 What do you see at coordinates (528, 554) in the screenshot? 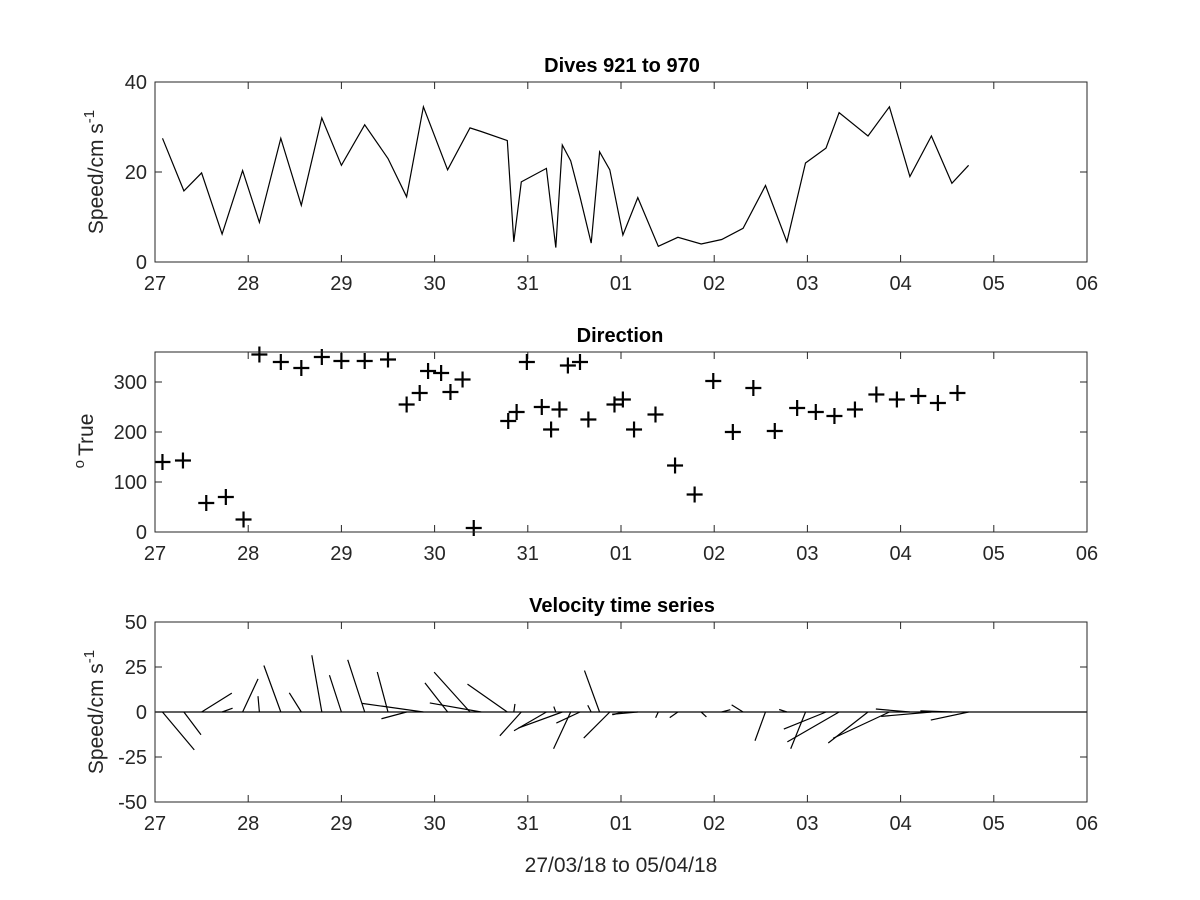
I see `direction-x-tick-label: 31` at bounding box center [528, 554].